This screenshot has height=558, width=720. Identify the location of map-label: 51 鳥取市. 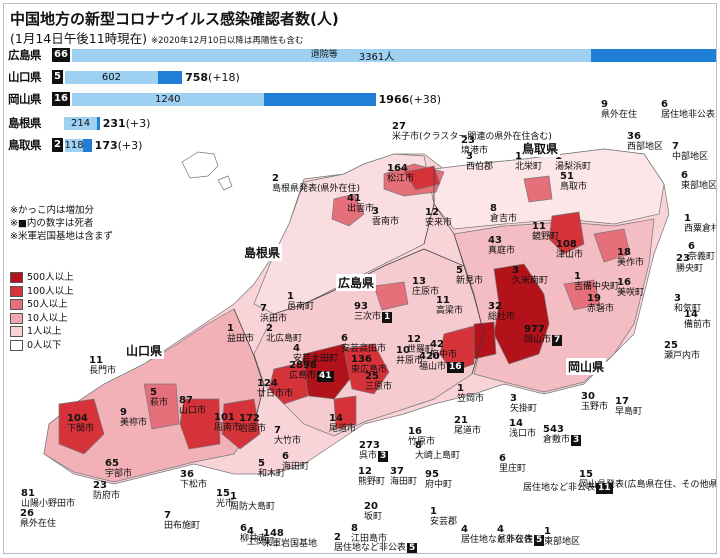
(573, 182).